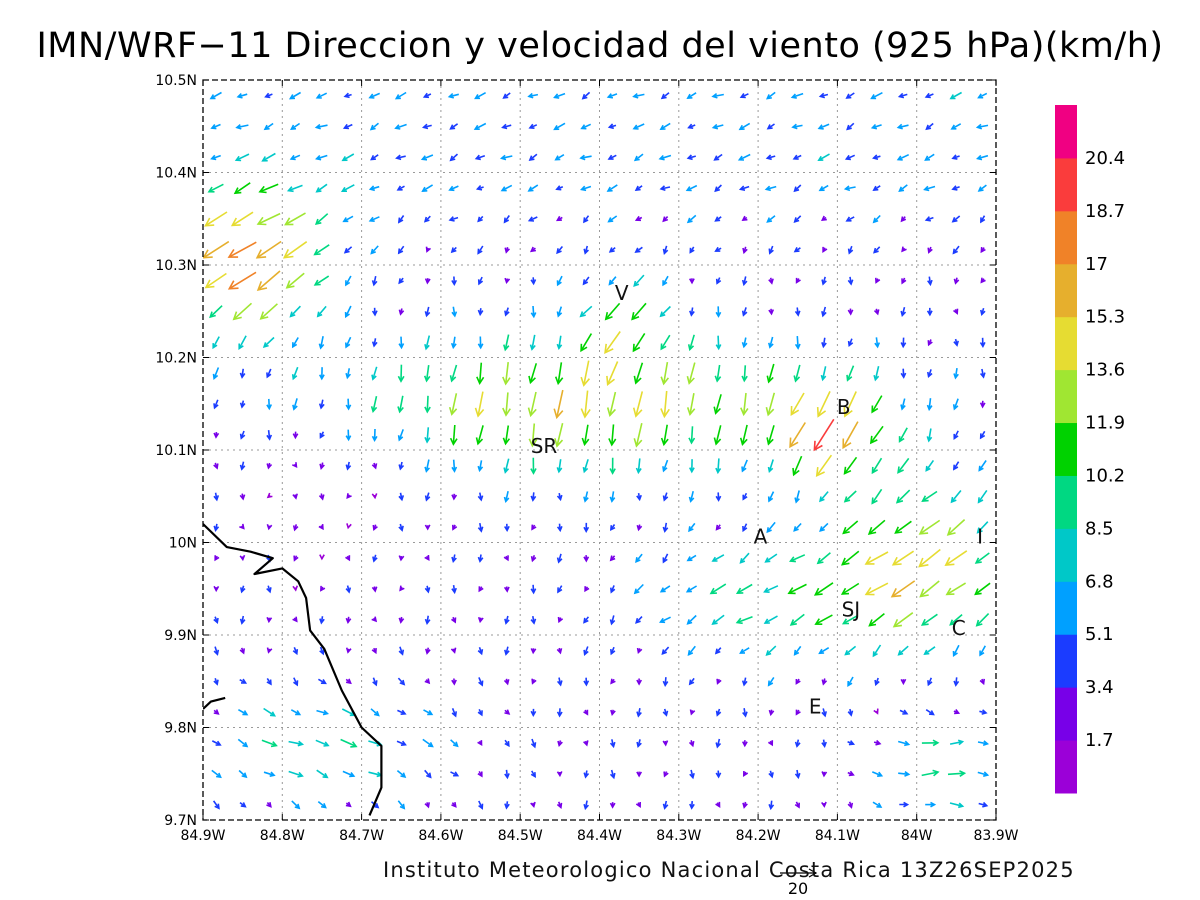  I want to click on x-tick-label: 84.5W, so click(520, 836).